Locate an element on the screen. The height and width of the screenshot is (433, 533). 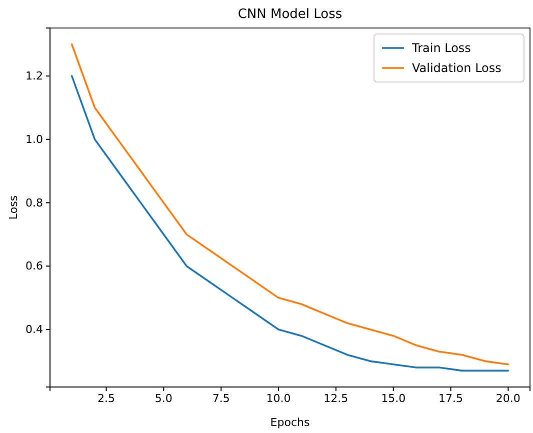
y-tick-label: 0.8 is located at coordinates (34, 203).